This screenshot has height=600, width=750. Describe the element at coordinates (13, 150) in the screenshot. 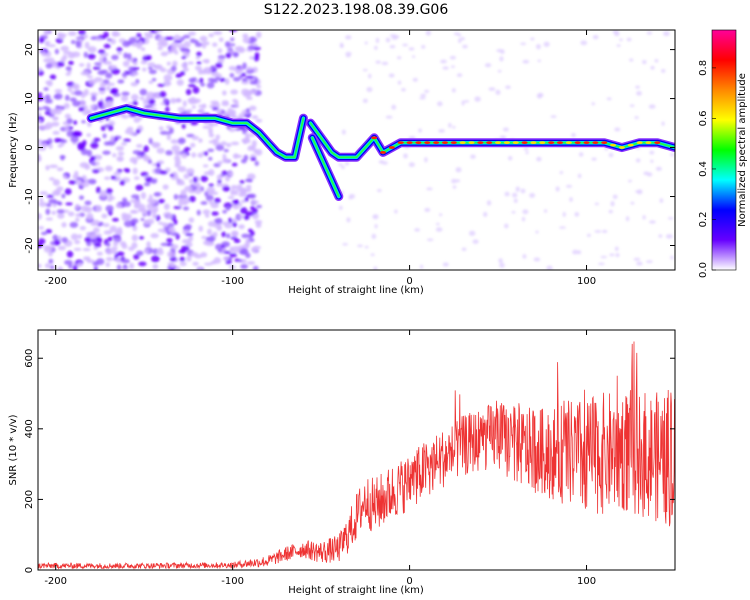

I see `spectrogram-ylabel: Frequency (Hz)` at that location.